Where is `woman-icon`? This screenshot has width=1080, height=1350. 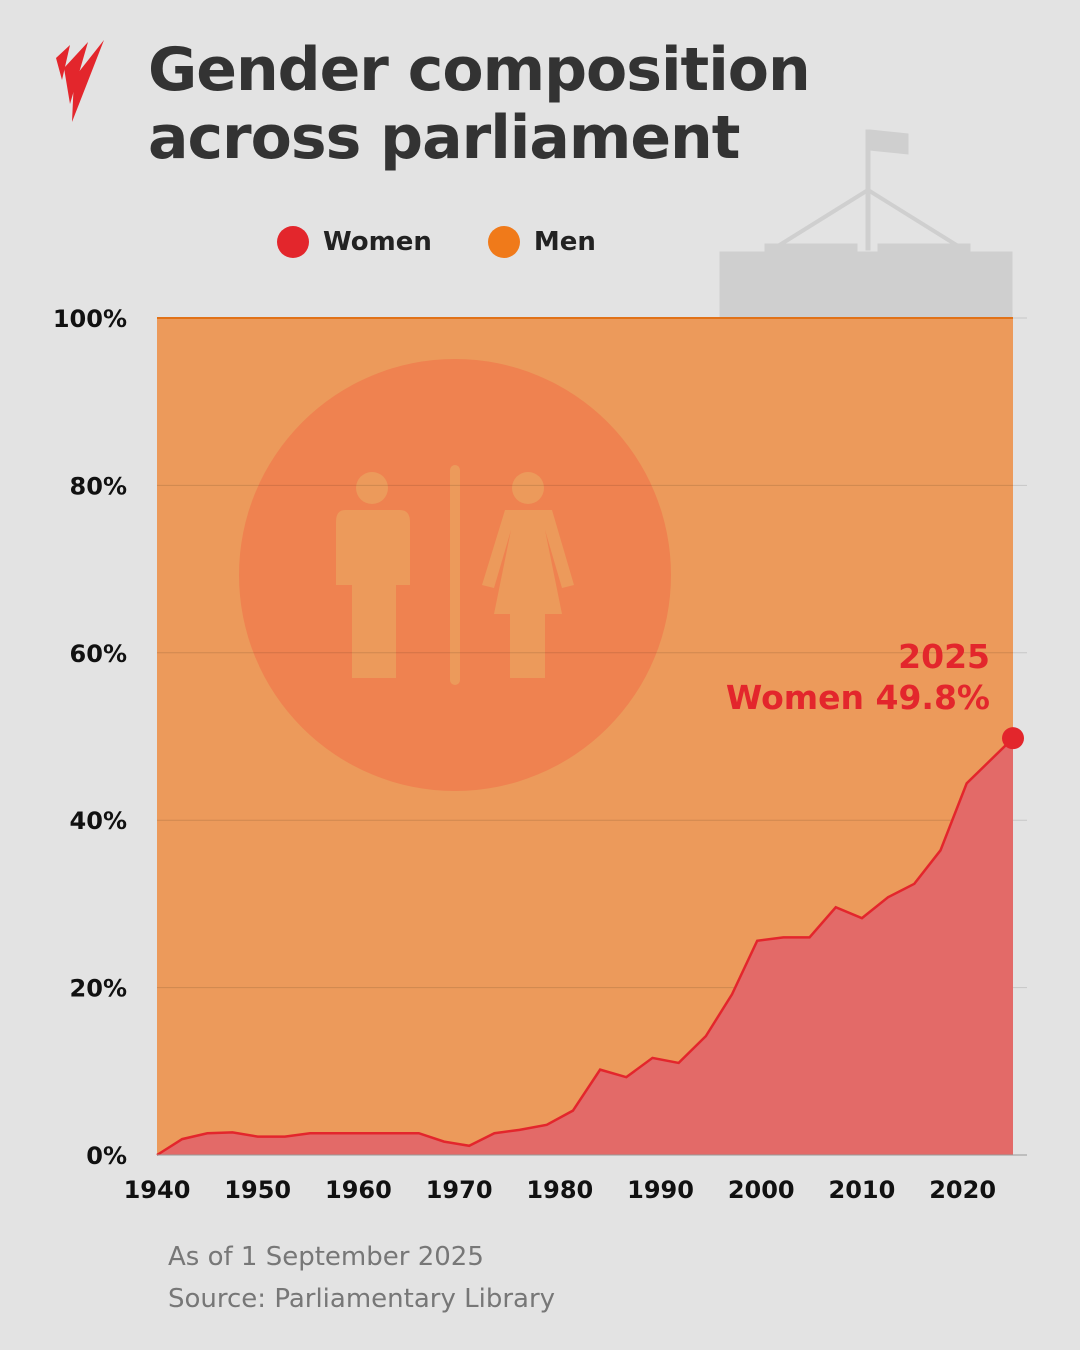 woman-icon is located at coordinates (528, 594).